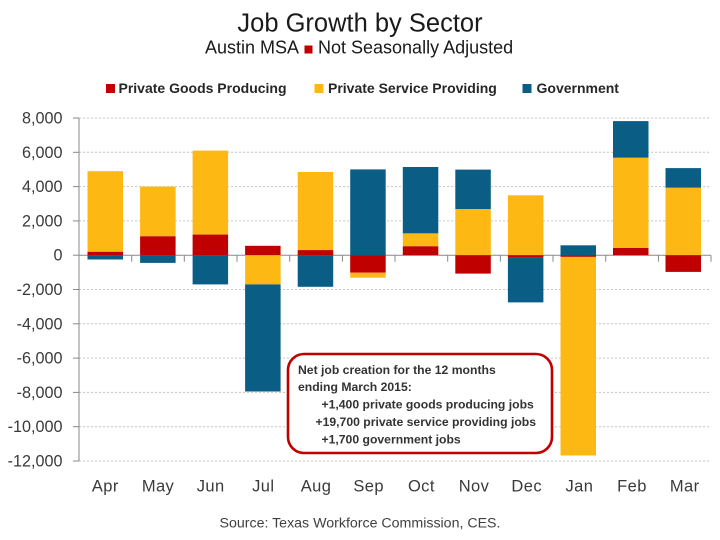 The height and width of the screenshot is (540, 720). I want to click on svg-text: Feb, so click(632, 487).